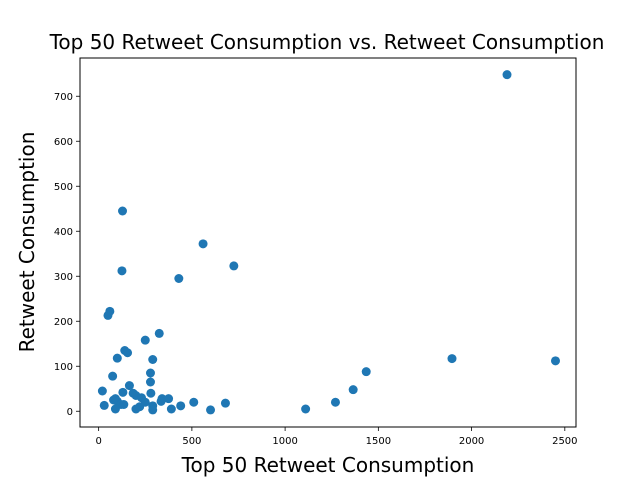 This screenshot has width=640, height=480. What do you see at coordinates (191, 441) in the screenshot?
I see `x-tick-label: 500` at bounding box center [191, 441].